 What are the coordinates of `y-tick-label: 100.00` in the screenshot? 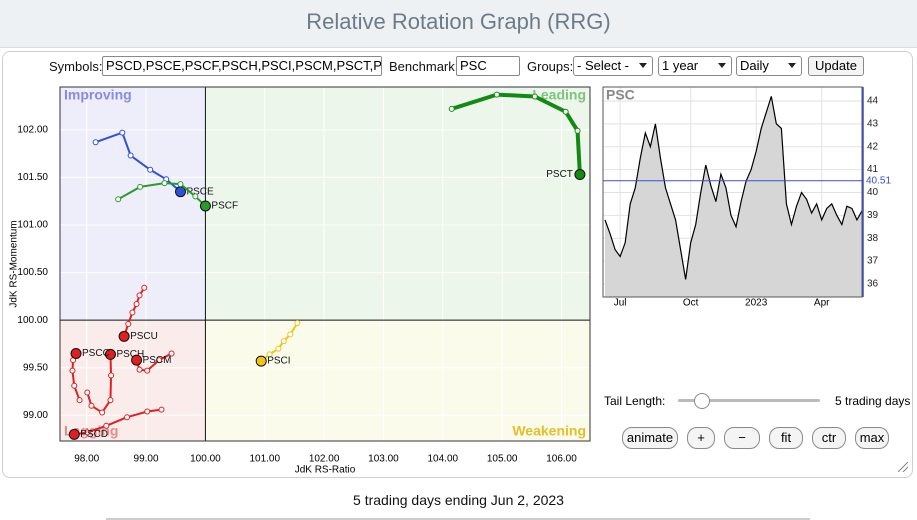 It's located at (32, 320).